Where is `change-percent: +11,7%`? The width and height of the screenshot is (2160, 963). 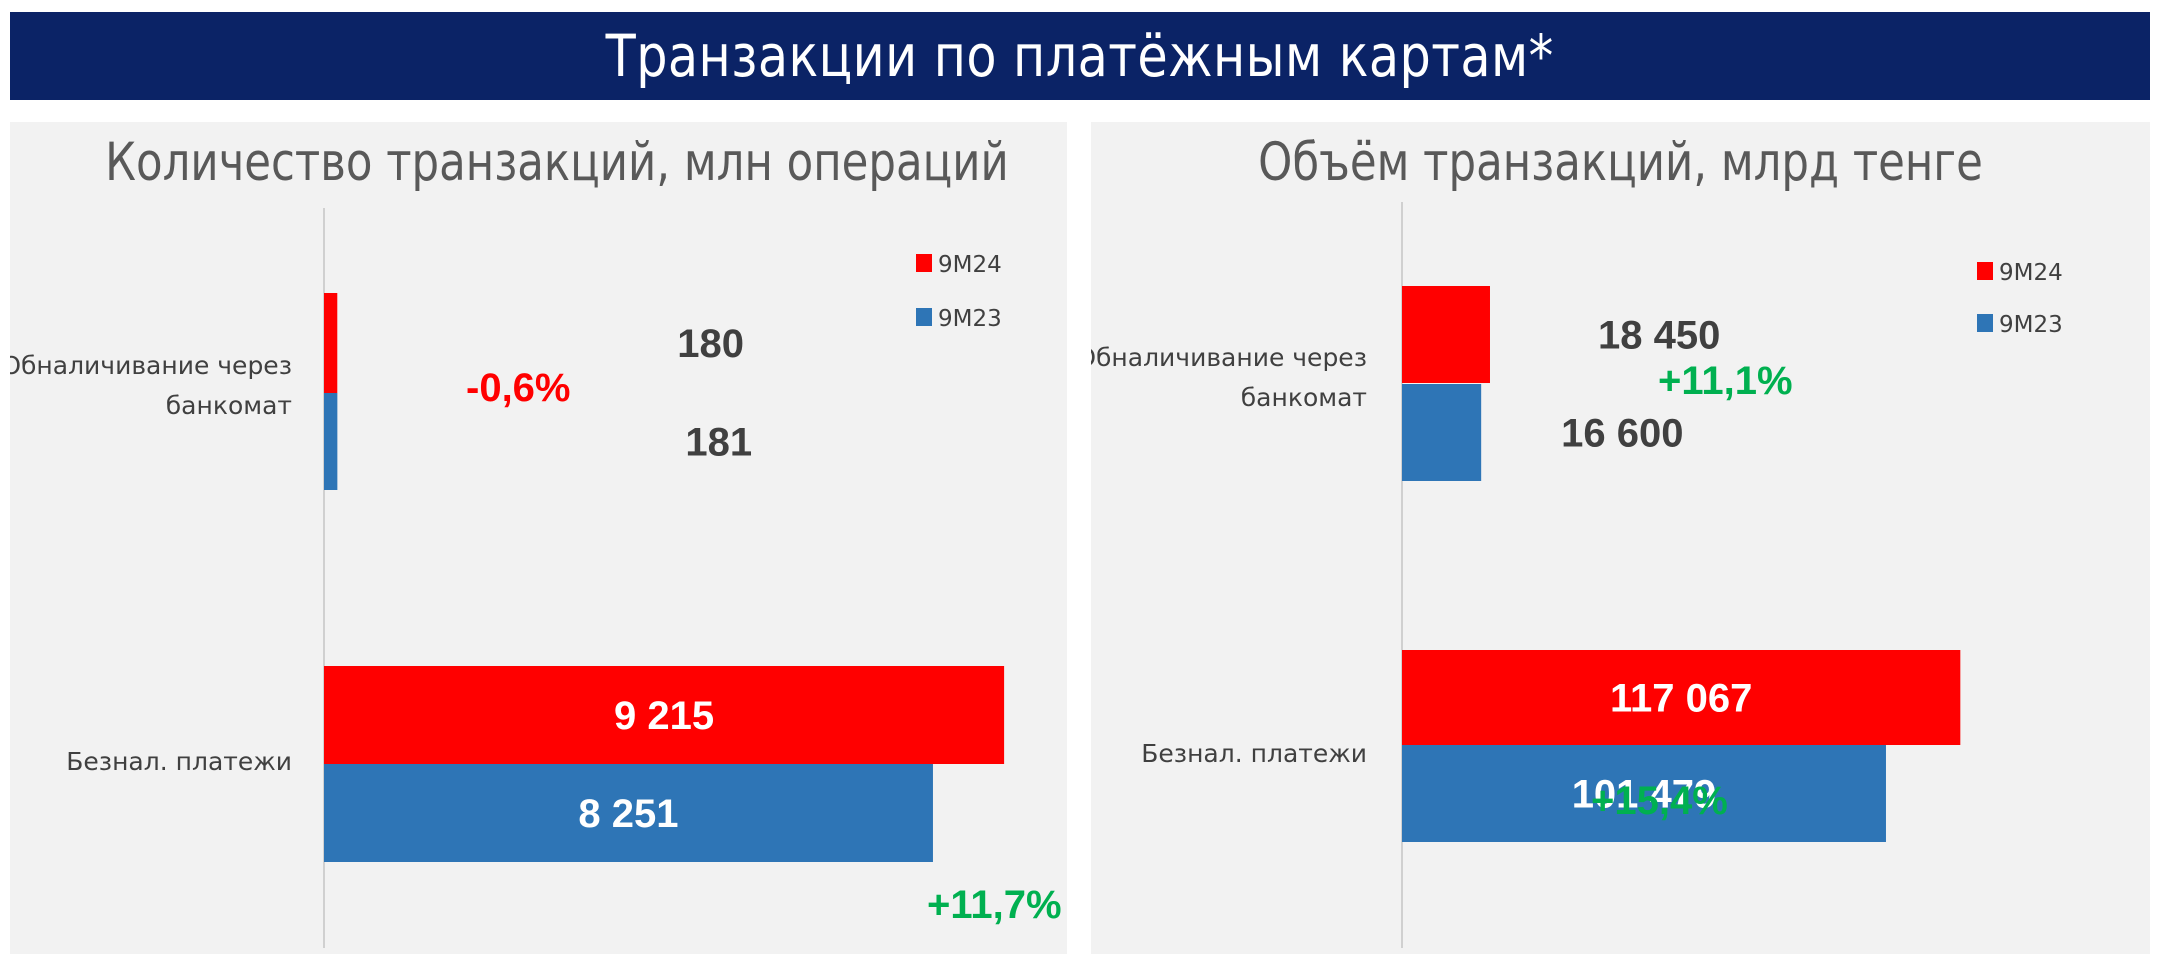
change-percent: +11,7% is located at coordinates (994, 905).